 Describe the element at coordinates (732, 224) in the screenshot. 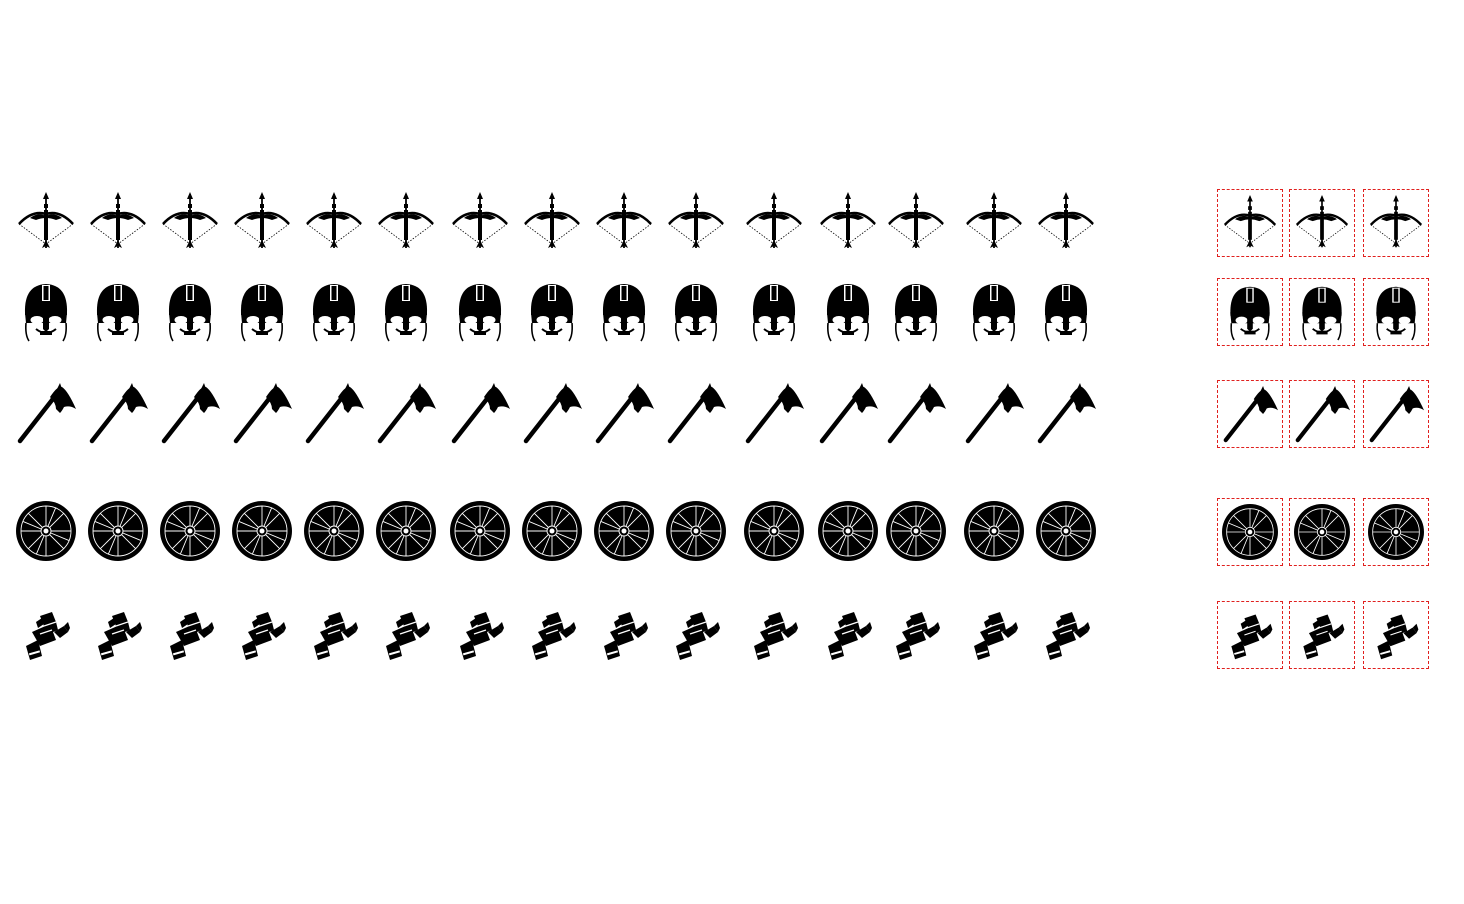

I see `row-crossbow` at that location.